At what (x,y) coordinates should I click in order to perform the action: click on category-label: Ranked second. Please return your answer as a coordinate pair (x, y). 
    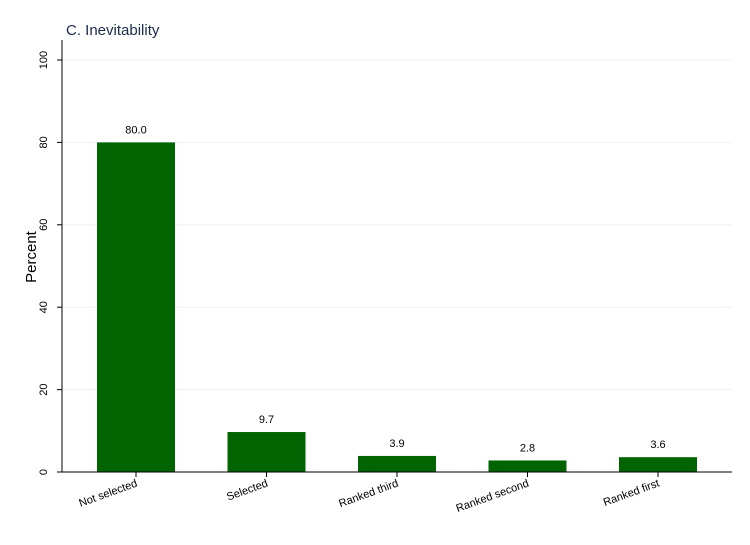
    Looking at the image, I should click on (493, 496).